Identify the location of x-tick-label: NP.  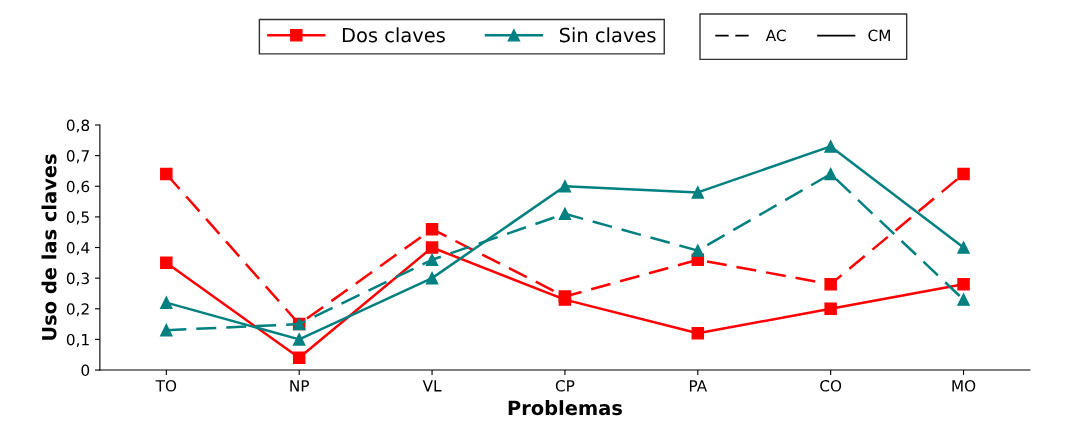
(299, 386).